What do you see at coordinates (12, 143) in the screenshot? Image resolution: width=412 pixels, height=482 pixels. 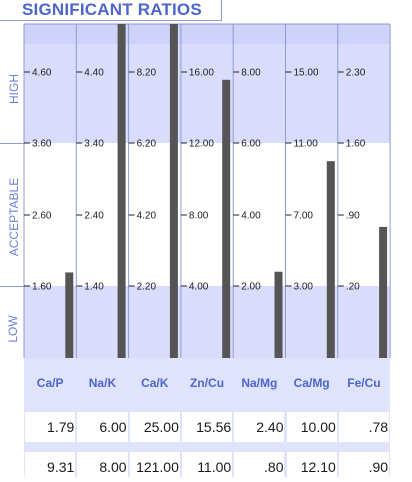 I see `zone-divider-upper` at bounding box center [12, 143].